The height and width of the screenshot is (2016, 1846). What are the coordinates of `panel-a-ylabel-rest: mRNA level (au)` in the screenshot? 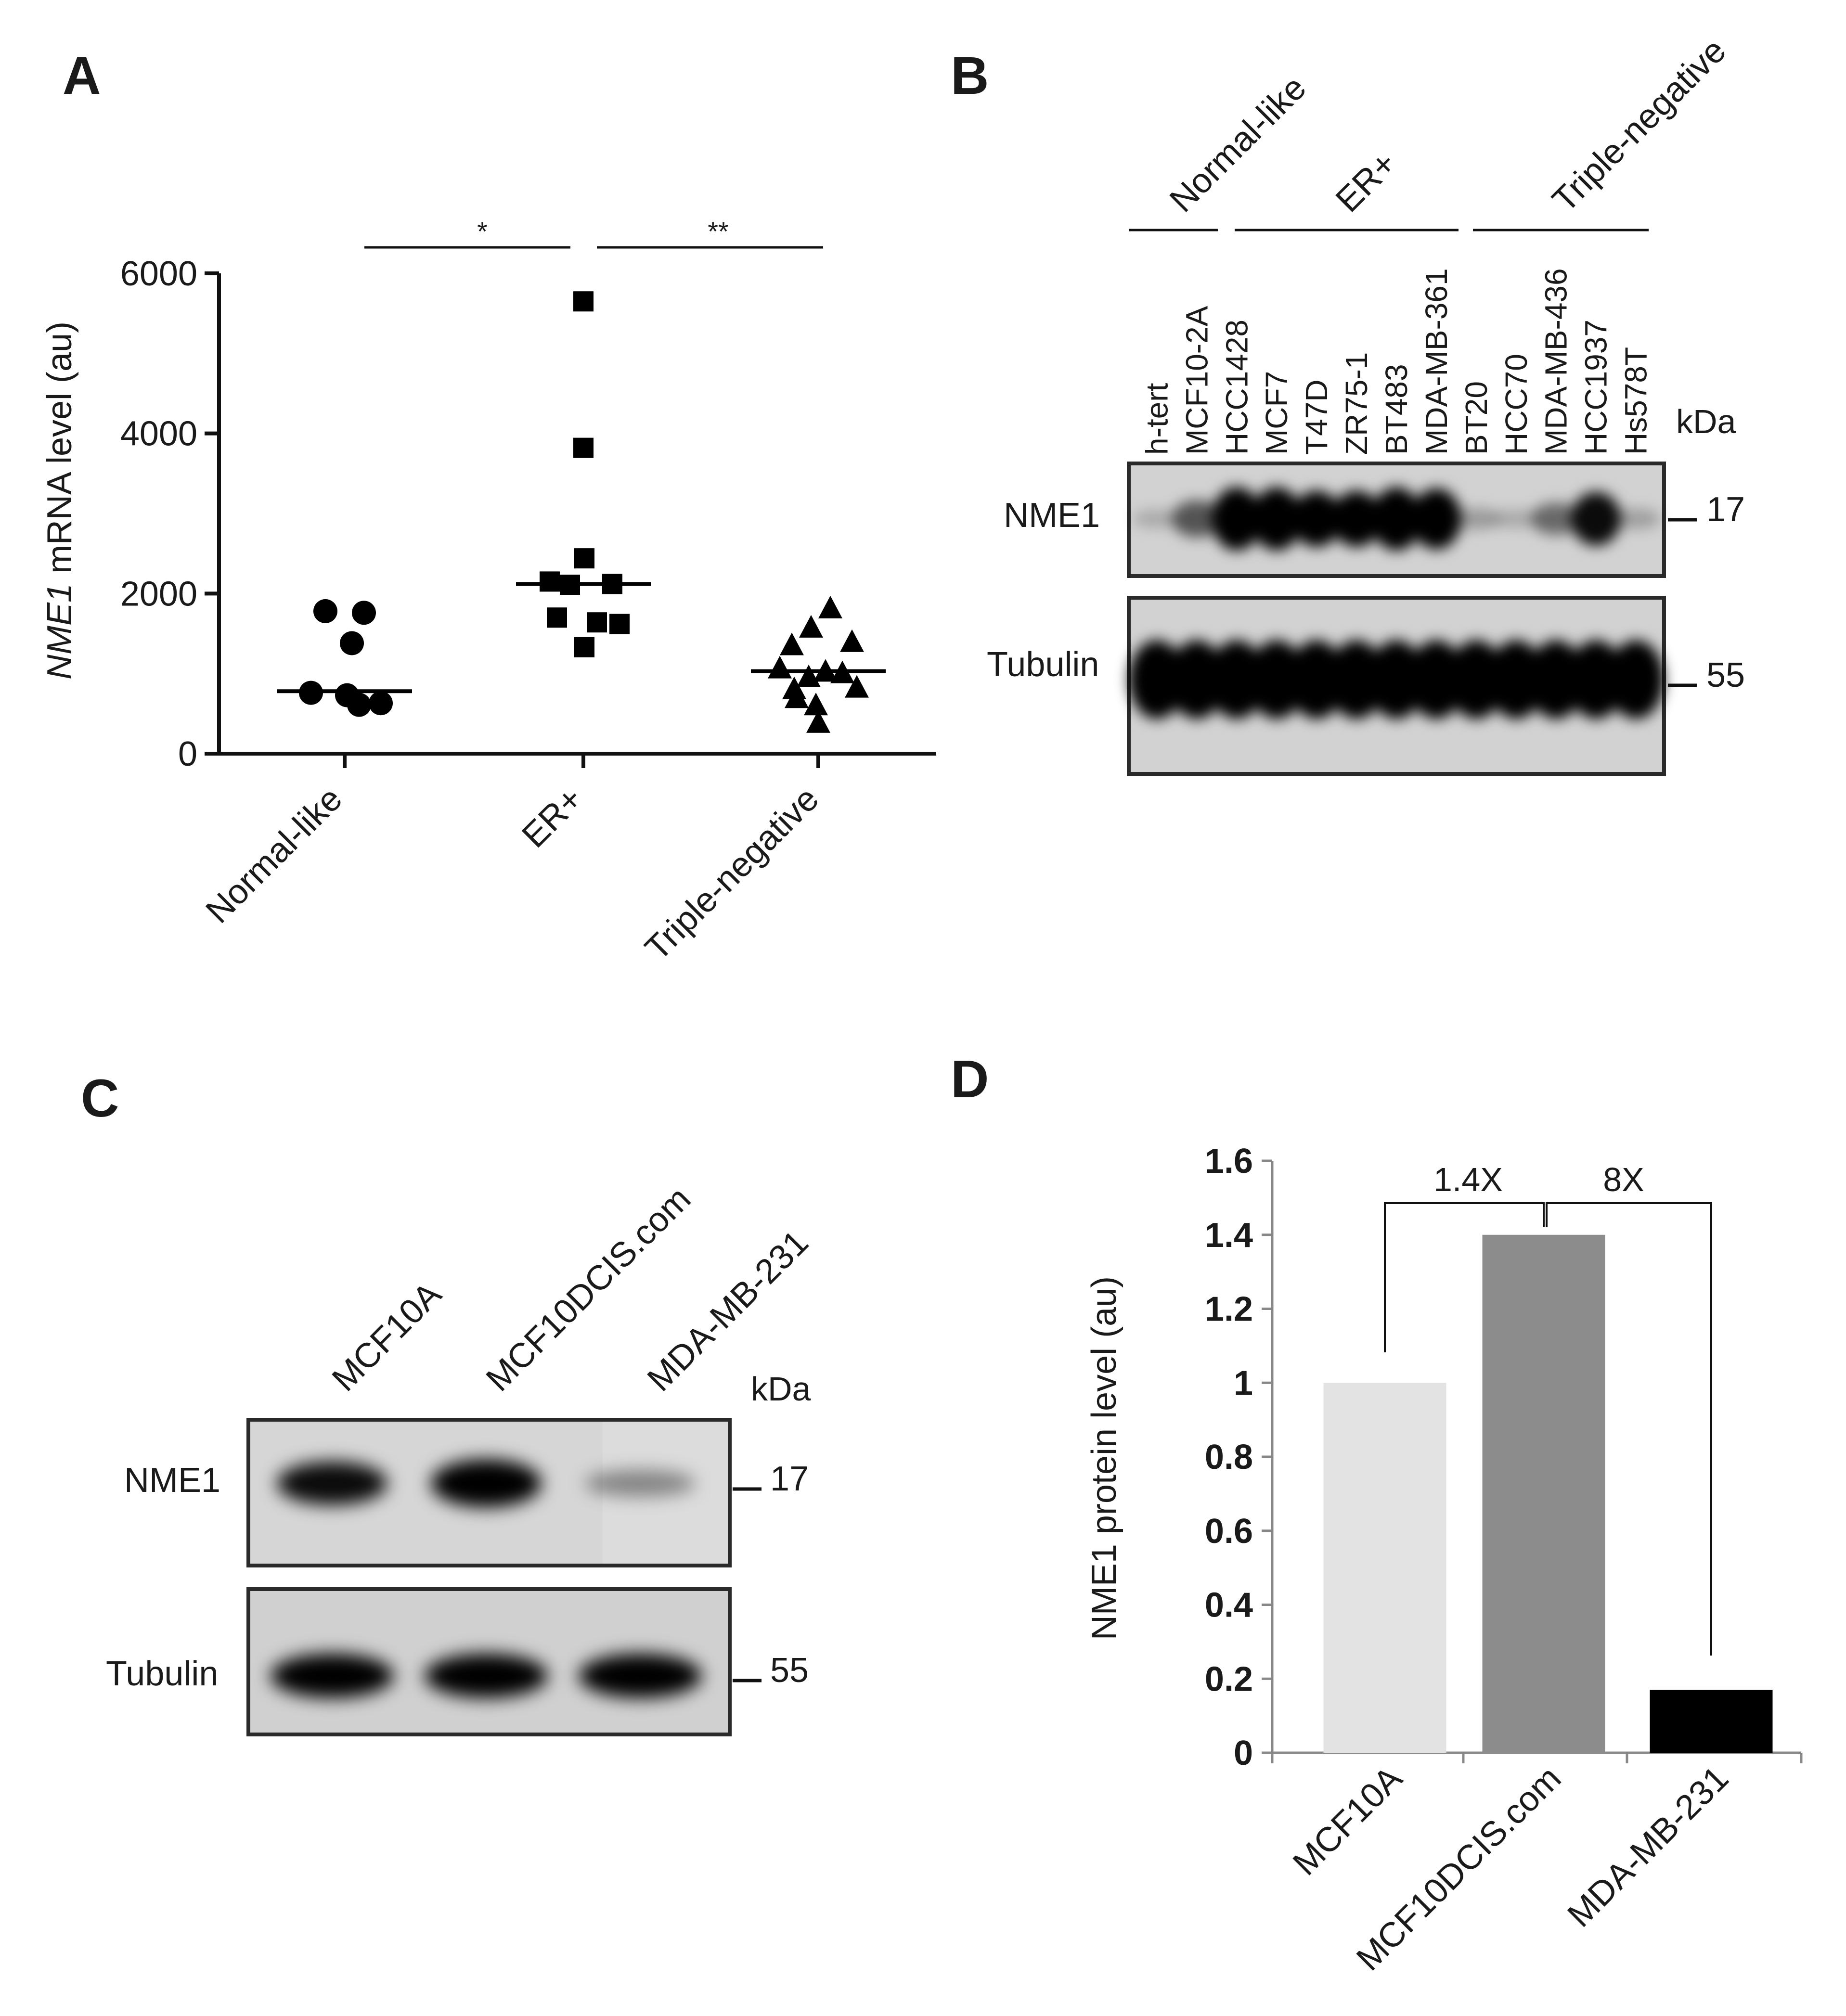 It's located at (60, 452).